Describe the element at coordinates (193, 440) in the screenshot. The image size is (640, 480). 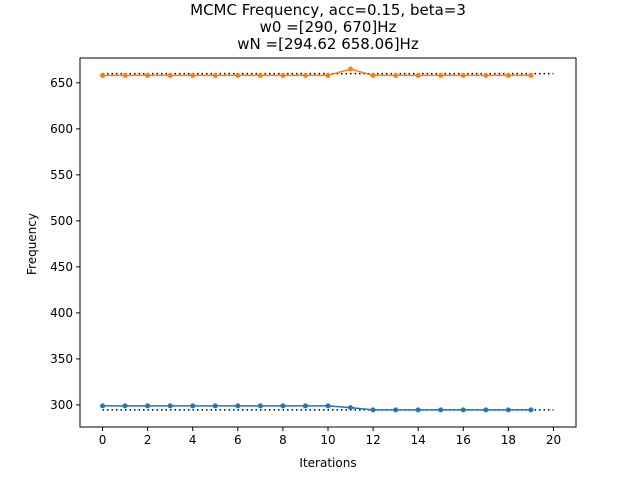
I see `x-tick-label: 4` at that location.